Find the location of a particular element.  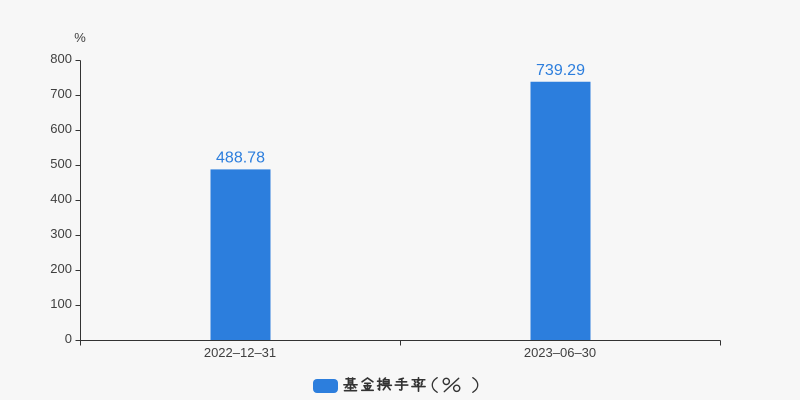

svg-text: 700 is located at coordinates (61, 93).